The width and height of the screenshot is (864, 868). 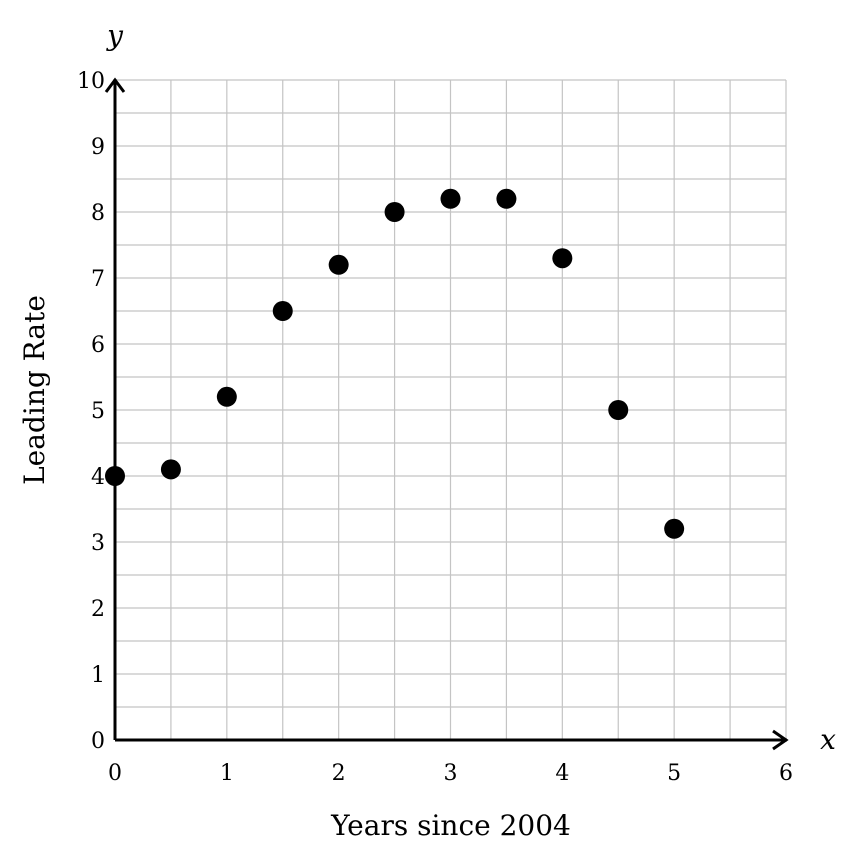 I want to click on x-tick-label: 2, so click(x=339, y=773).